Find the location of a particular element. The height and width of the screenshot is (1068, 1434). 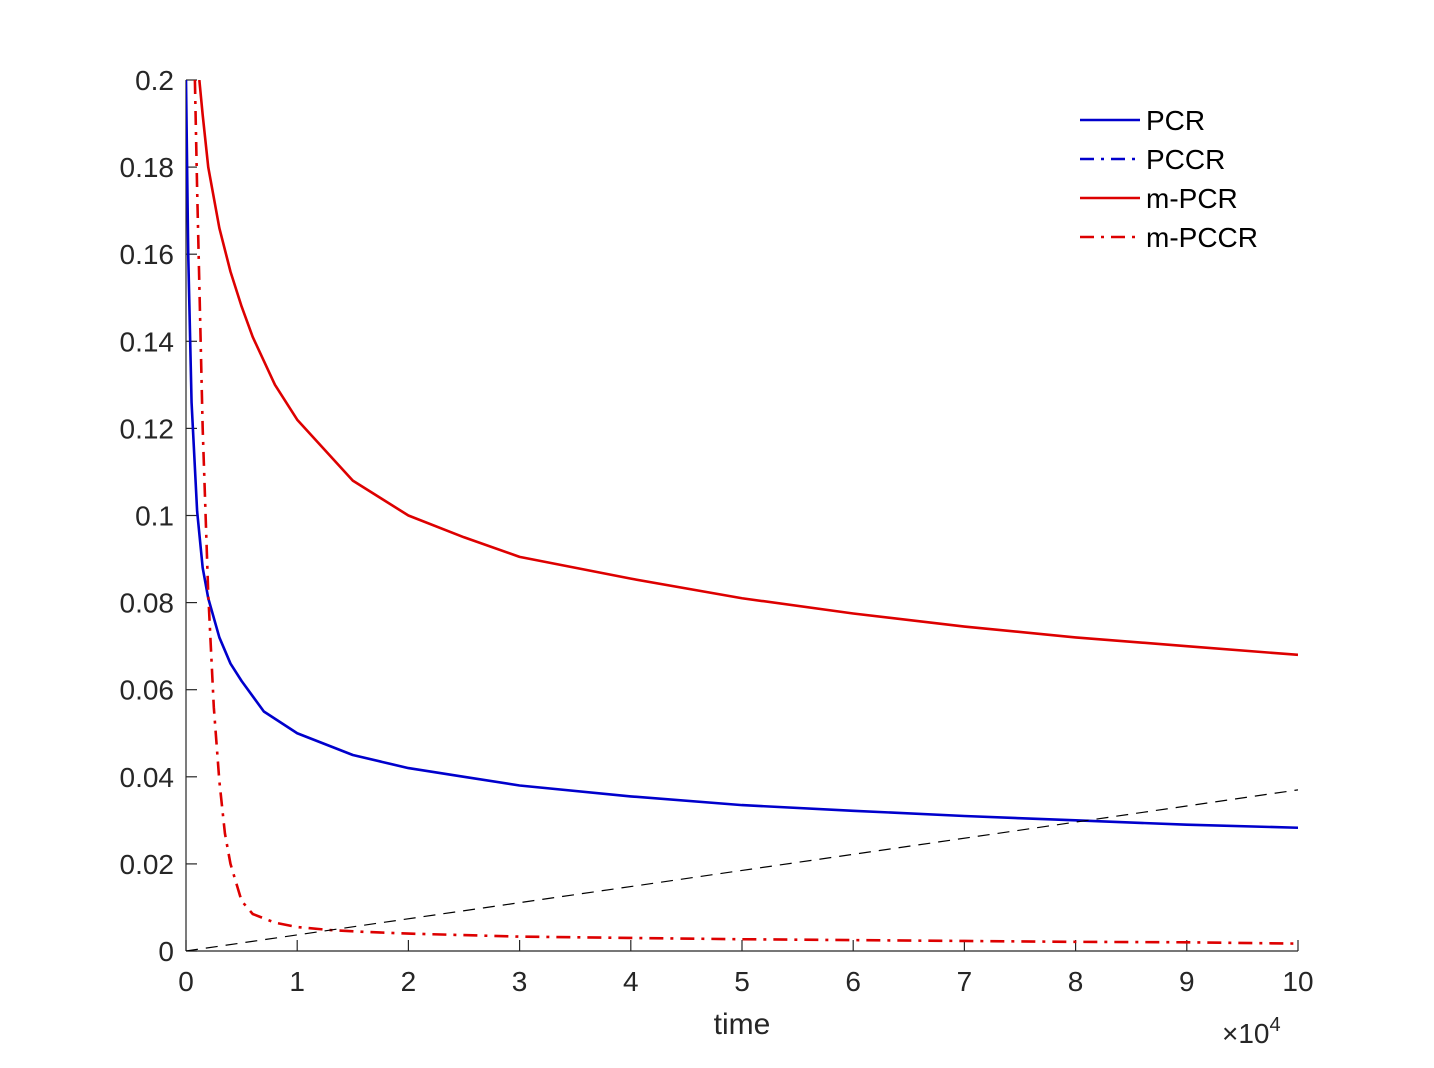

legend-label: PCR is located at coordinates (1175, 120).